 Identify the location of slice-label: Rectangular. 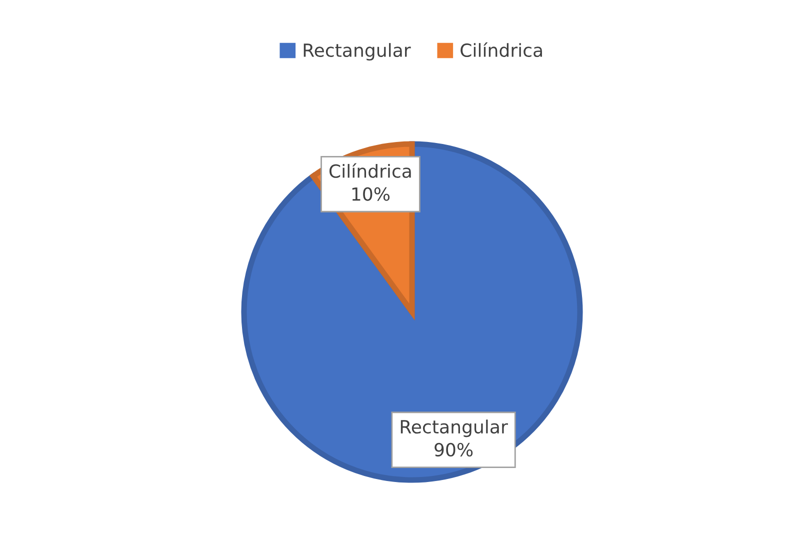
(454, 429).